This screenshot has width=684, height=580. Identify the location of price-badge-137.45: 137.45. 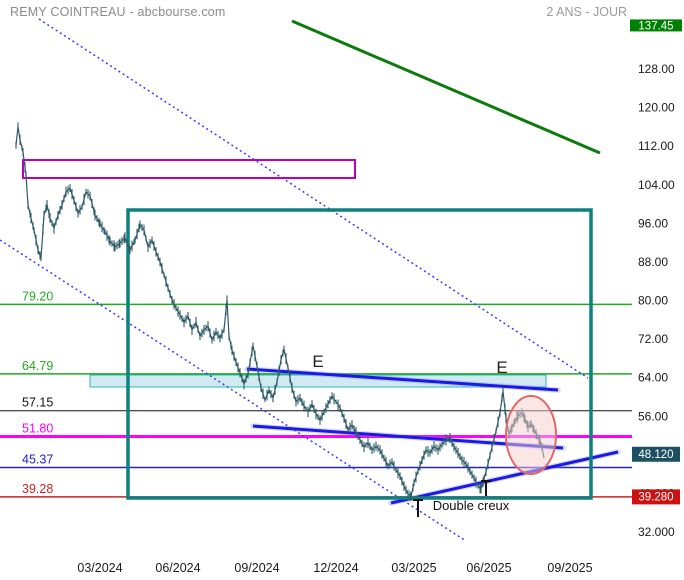
(655, 26).